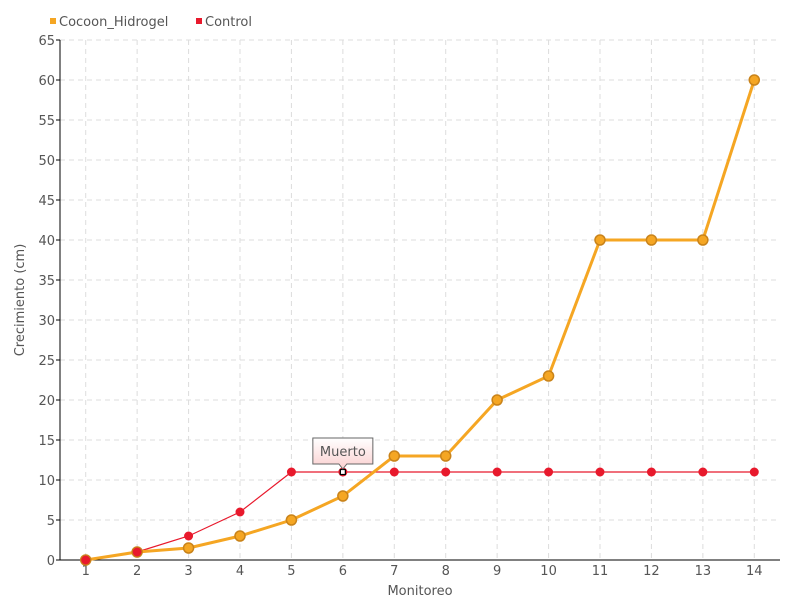 Image resolution: width=800 pixels, height=600 pixels. What do you see at coordinates (497, 571) in the screenshot?
I see `x-tick-label: 9` at bounding box center [497, 571].